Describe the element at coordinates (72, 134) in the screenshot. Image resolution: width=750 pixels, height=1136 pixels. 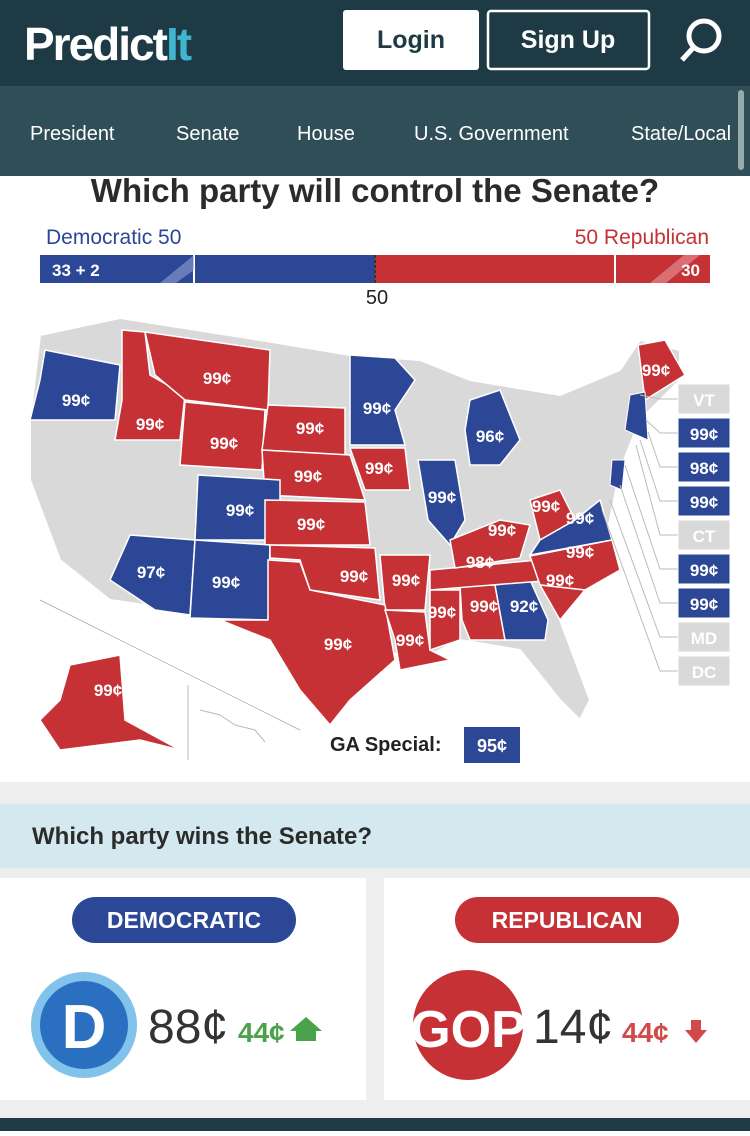
I see `nav-item: President` at that location.